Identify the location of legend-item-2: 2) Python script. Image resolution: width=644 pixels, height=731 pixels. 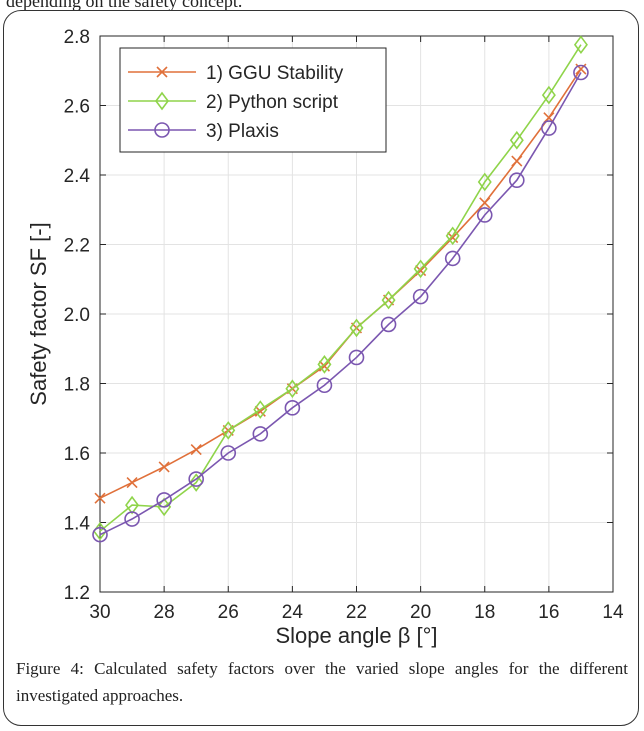
(233, 102).